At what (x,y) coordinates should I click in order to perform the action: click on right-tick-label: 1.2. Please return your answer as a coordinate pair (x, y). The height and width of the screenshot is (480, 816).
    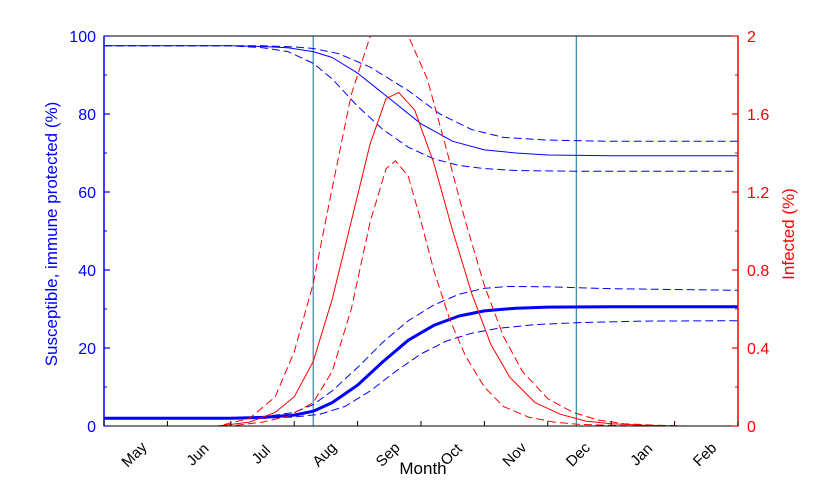
    Looking at the image, I should click on (758, 193).